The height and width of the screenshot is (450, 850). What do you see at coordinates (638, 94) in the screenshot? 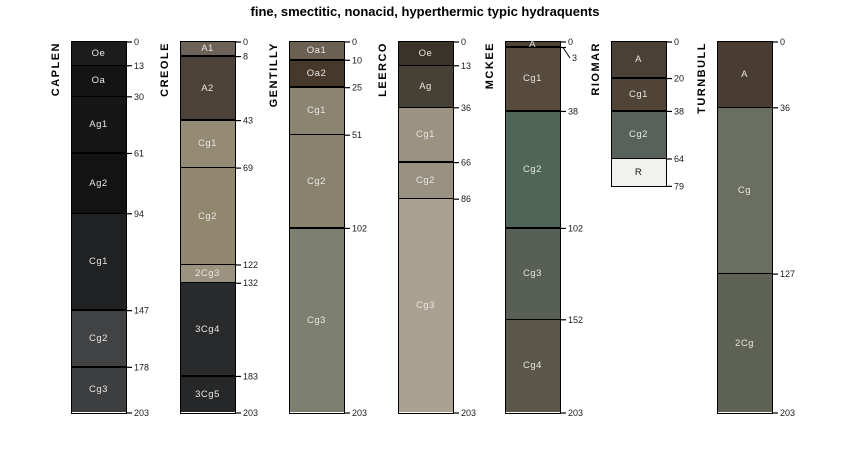
I see `horizon-riomar-cg1: Cg1` at bounding box center [638, 94].